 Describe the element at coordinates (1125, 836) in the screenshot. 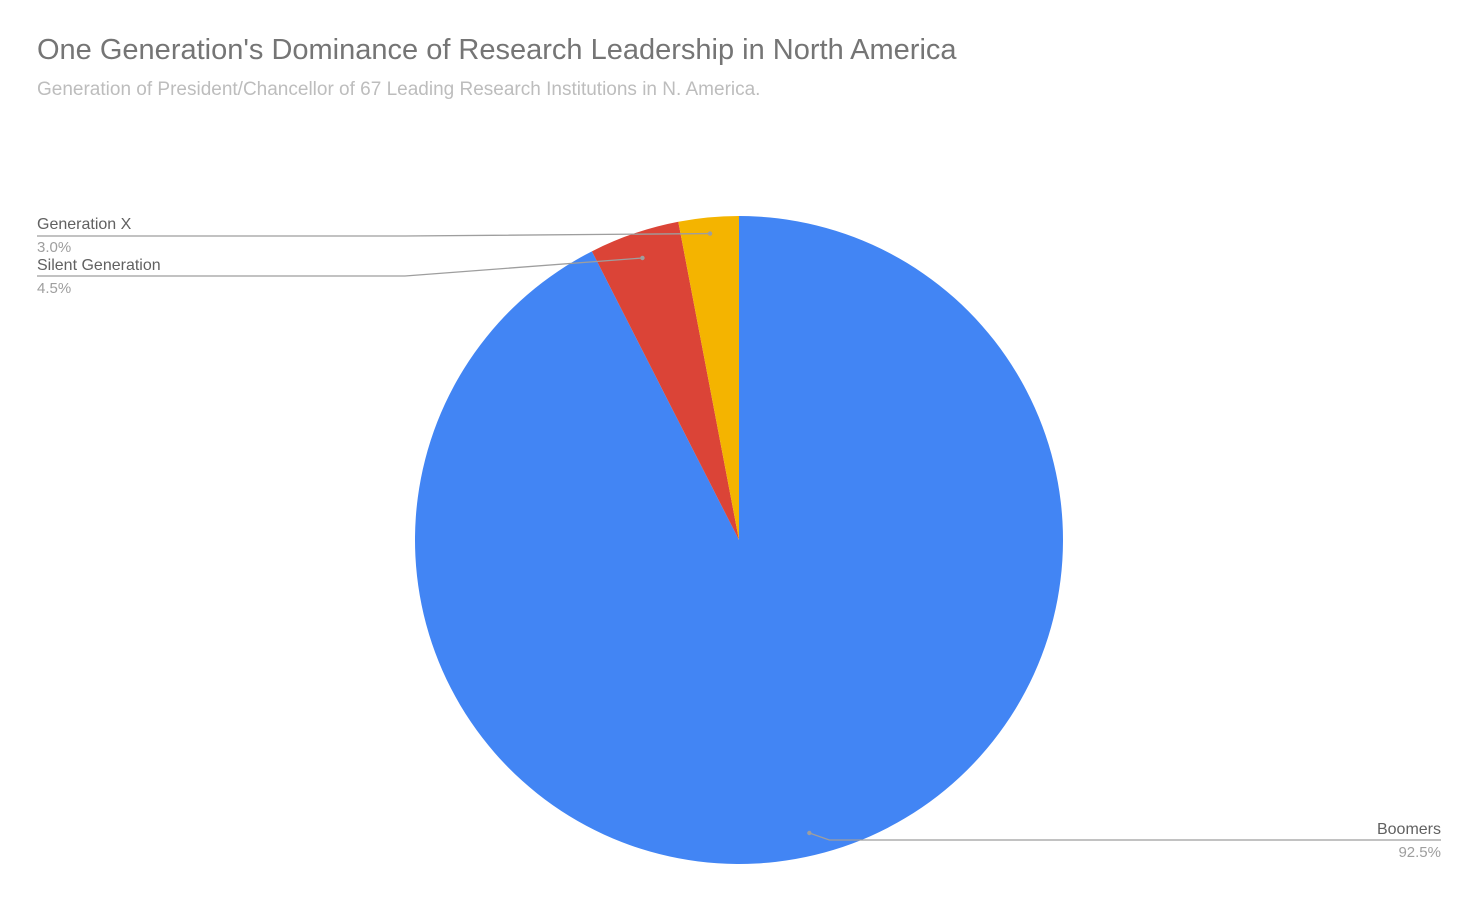

I see `leader-line-boomers` at that location.